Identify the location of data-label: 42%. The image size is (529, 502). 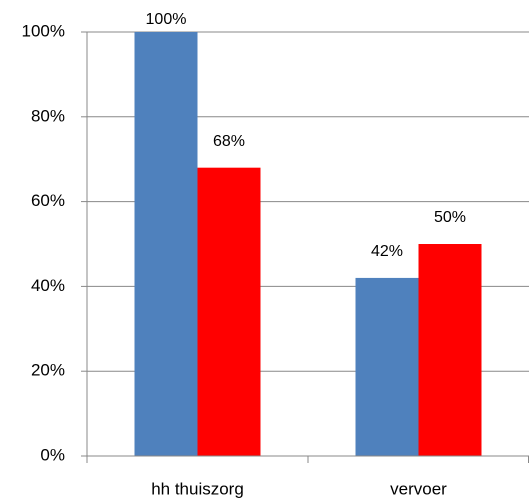
(387, 251).